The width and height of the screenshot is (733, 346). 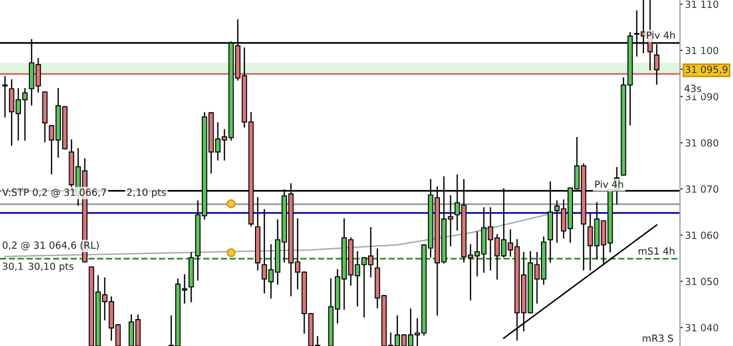 I want to click on y-tick-label: 31 100, so click(x=702, y=50).